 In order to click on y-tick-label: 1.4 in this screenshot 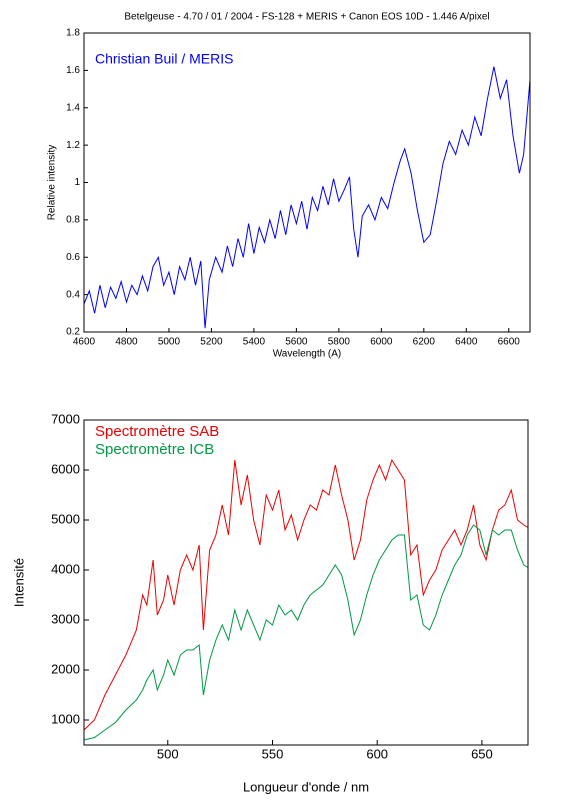, I will do `click(73, 107)`.